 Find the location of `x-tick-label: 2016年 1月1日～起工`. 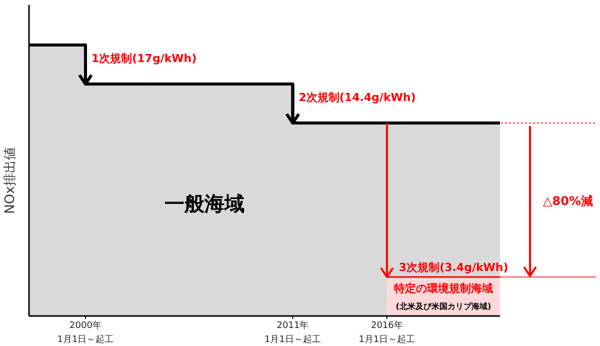

x-tick-label: 2016年 1月1日～起工 is located at coordinates (387, 332).